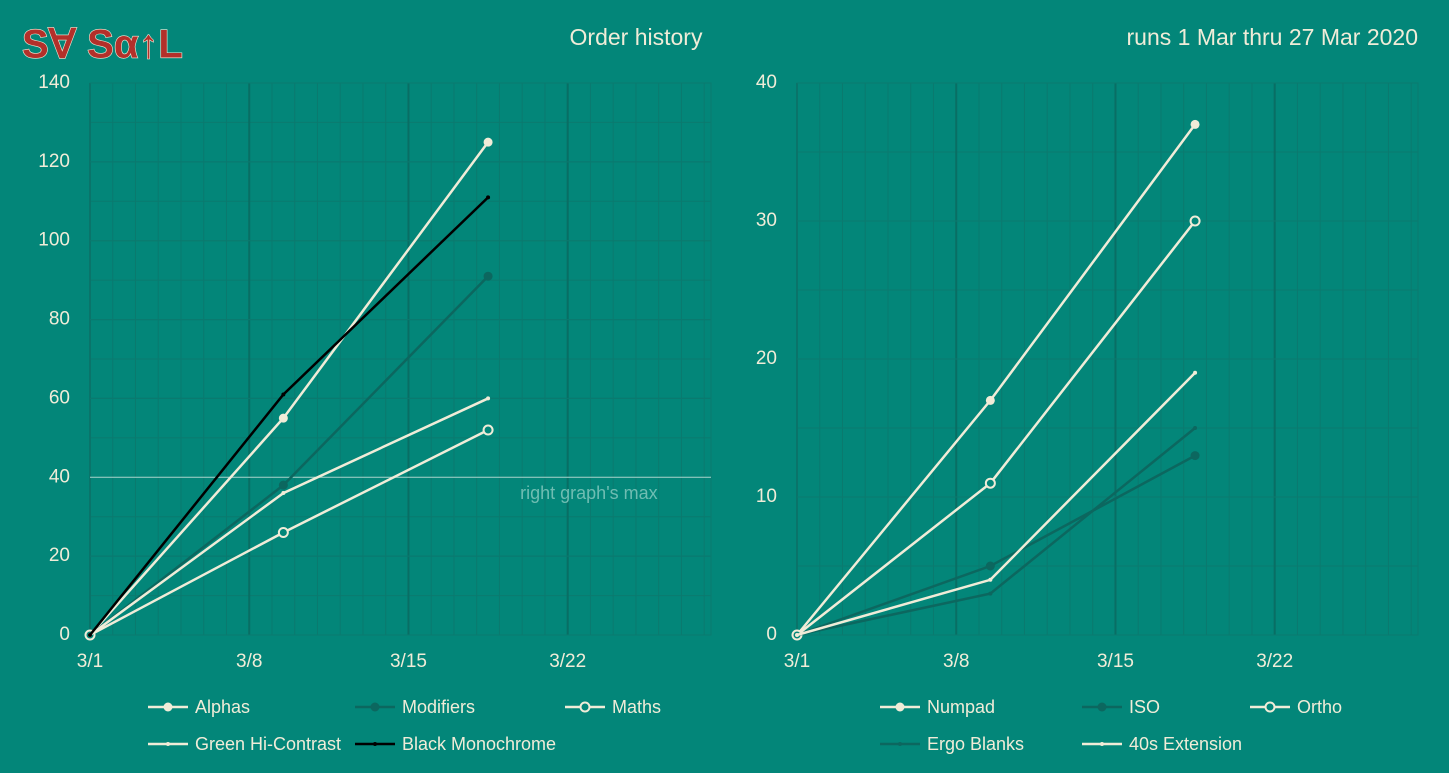 This screenshot has height=773, width=1449. I want to click on legend-label: Black Monochrome, so click(479, 744).